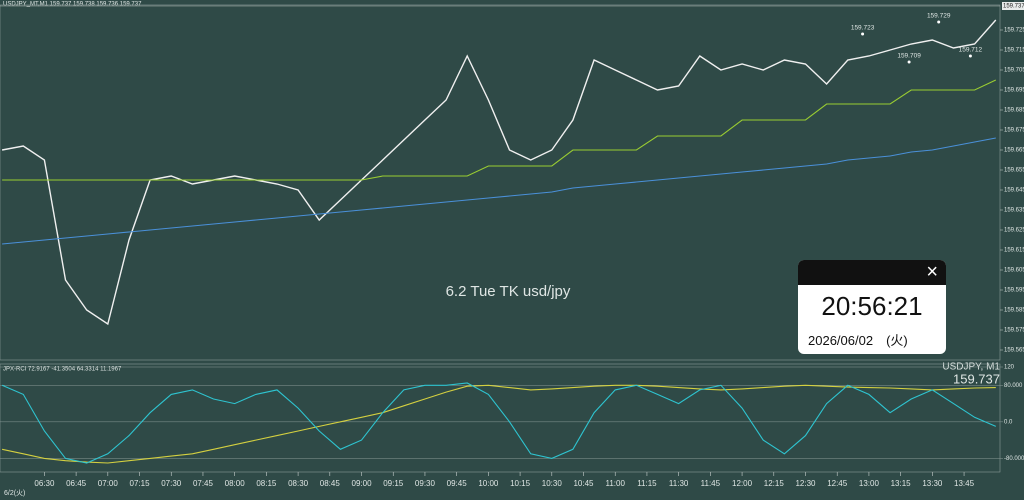 This screenshot has width=1024, height=500. What do you see at coordinates (508, 291) in the screenshot?
I see `annotation: 6.2 Tue TK usd/jpy` at bounding box center [508, 291].